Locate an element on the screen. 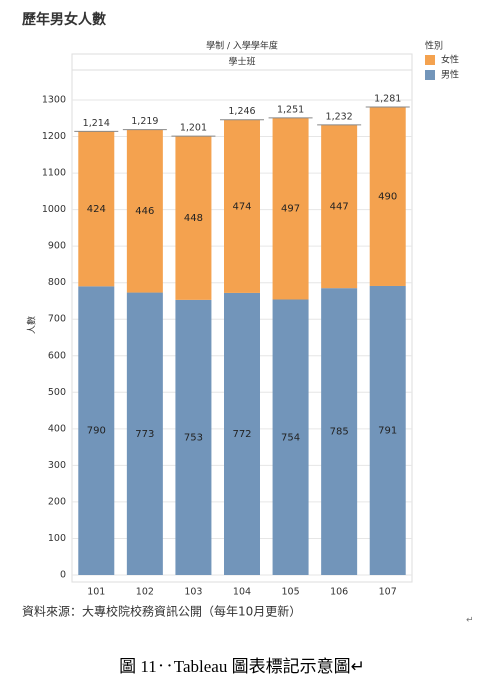  x-tick-label: 102 is located at coordinates (145, 592).